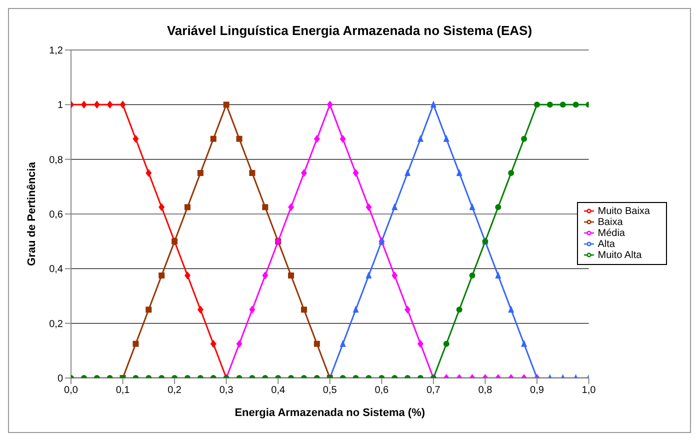 This screenshot has width=699, height=441. I want to click on x-tick-label: 0,2, so click(175, 390).